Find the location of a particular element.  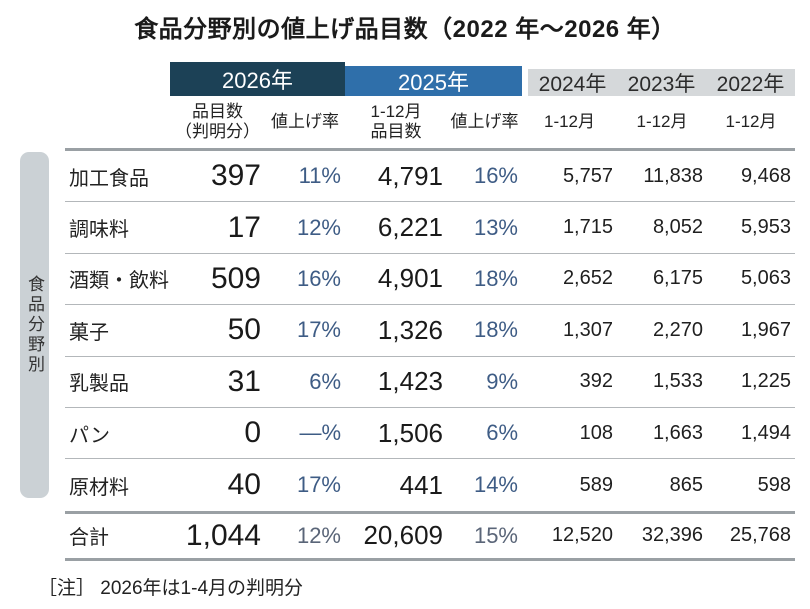

cell-2026-items: 31 is located at coordinates (244, 381).